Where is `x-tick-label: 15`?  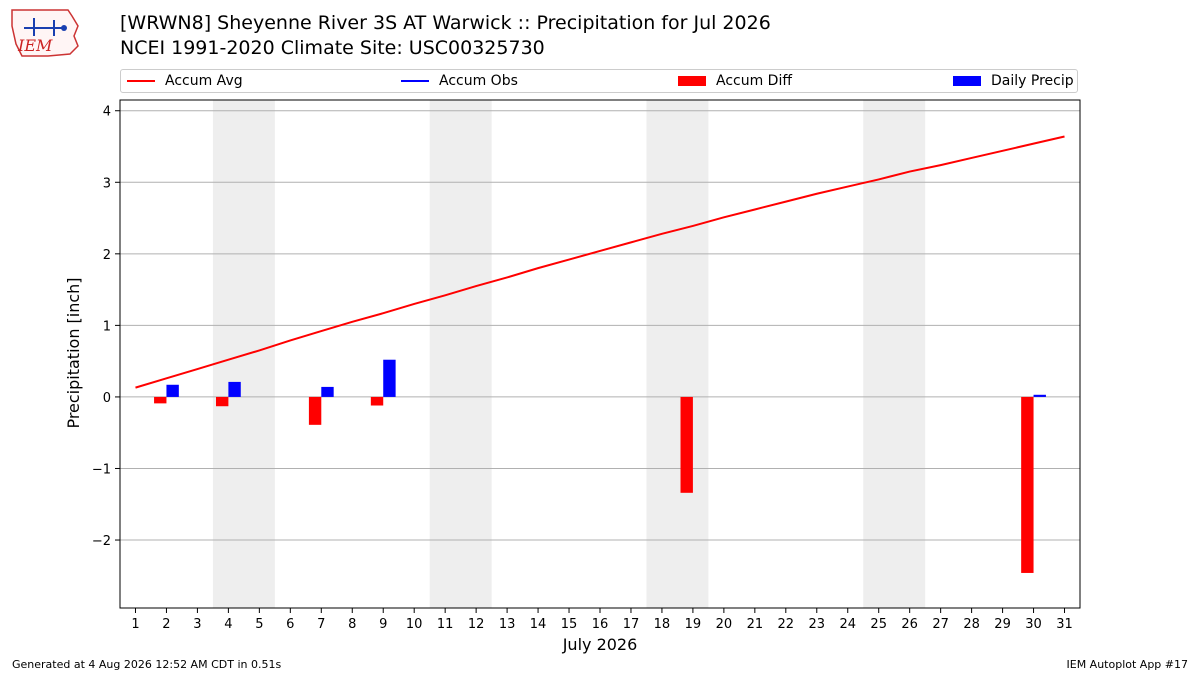
x-tick-label: 15 is located at coordinates (569, 624).